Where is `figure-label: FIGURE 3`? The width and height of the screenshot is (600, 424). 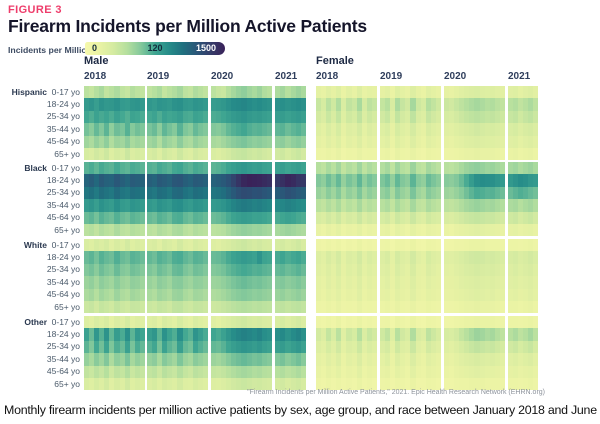
figure-label: FIGURE 3 is located at coordinates (35, 10).